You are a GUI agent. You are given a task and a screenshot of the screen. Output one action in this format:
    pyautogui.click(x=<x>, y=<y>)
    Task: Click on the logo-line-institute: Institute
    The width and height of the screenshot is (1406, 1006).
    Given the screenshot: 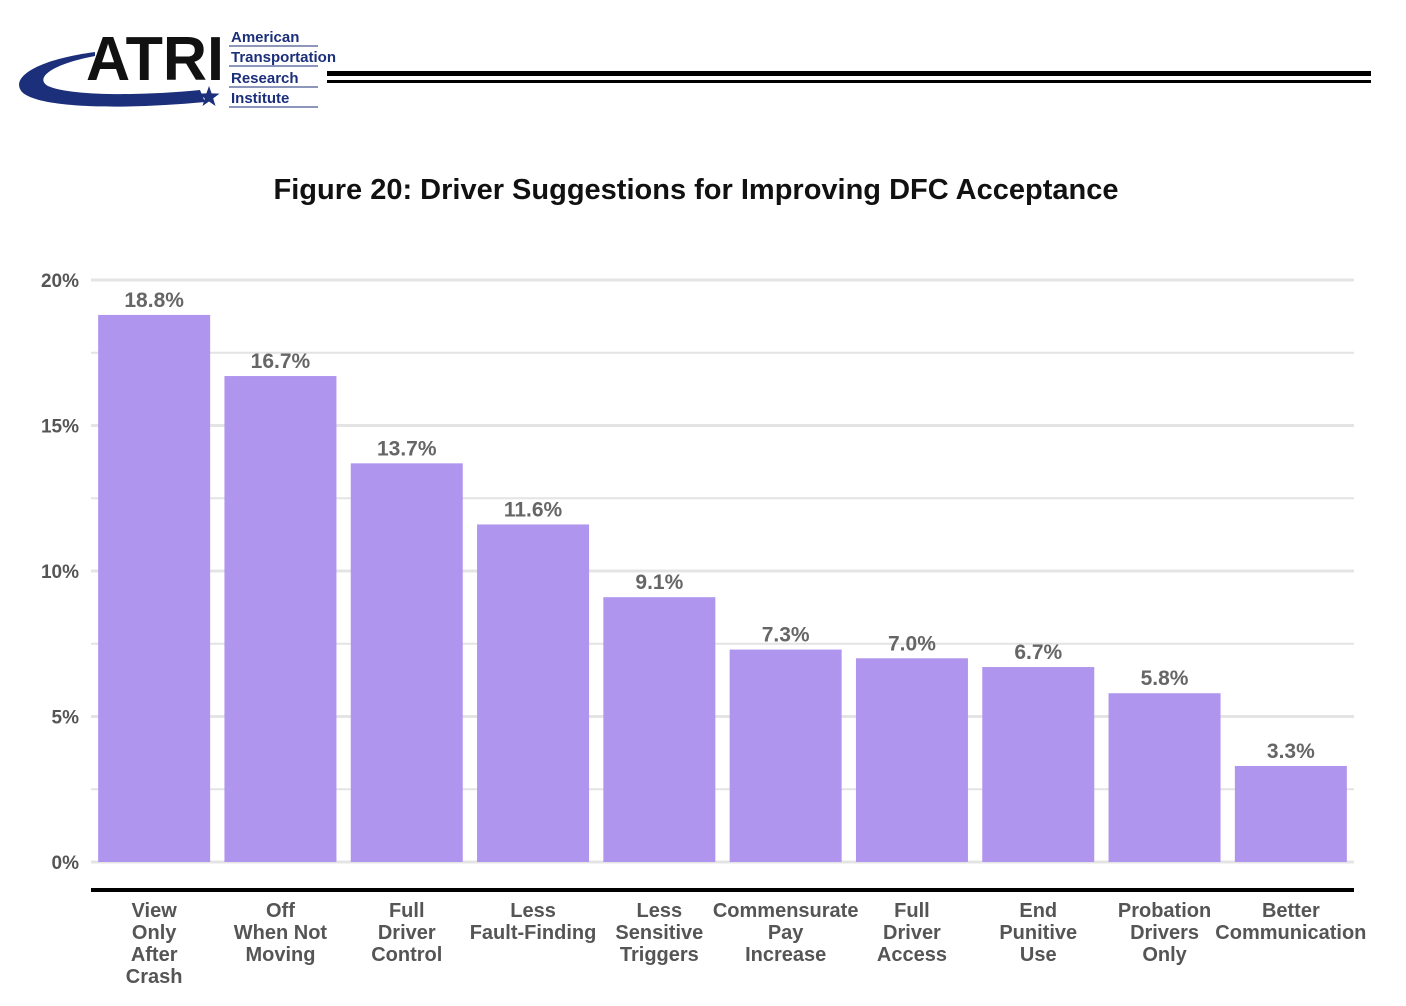 What is the action you would take?
    pyautogui.click(x=260, y=98)
    